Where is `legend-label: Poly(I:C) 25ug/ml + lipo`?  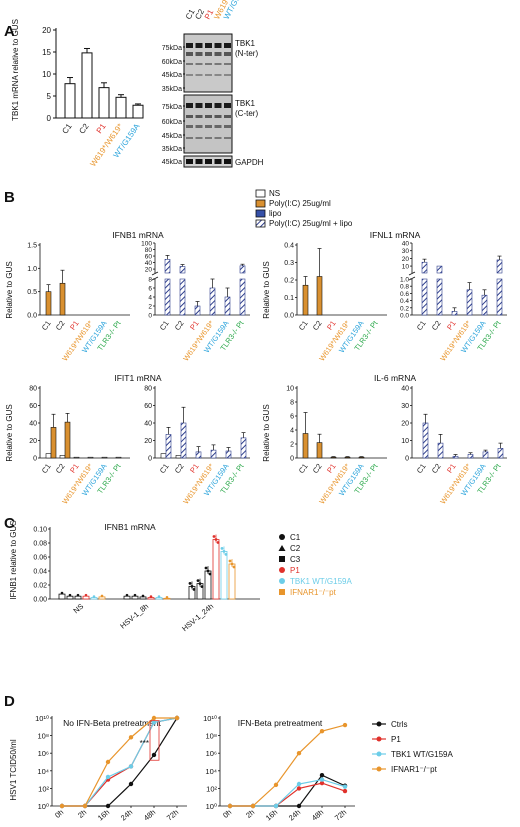
legend-label: Poly(I:C) 25ug/ml + lipo is located at coordinates (311, 223).